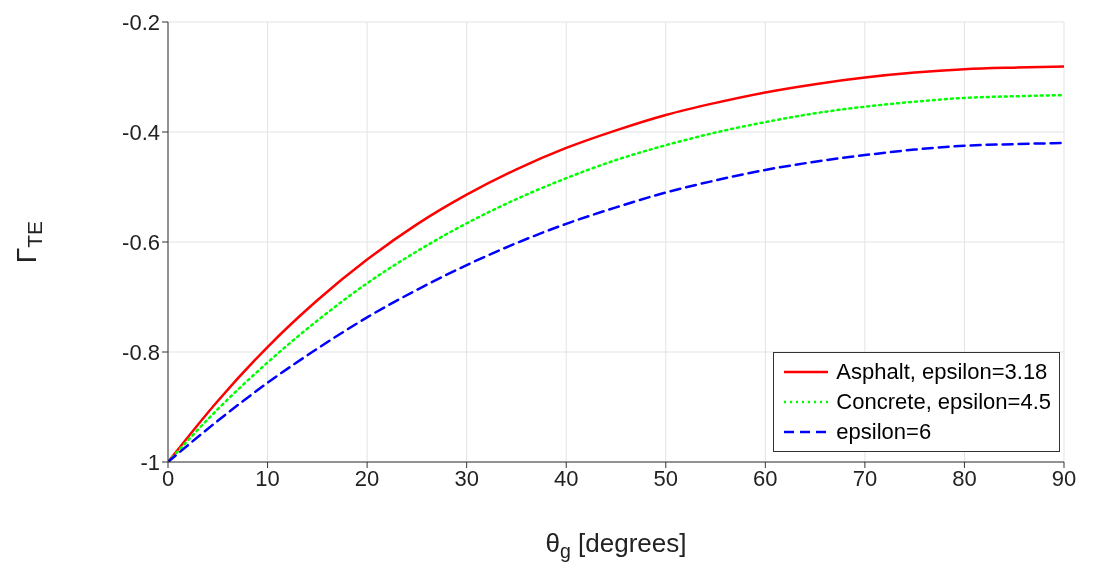 Image resolution: width=1094 pixels, height=572 pixels. I want to click on x-tick-label: 50, so click(666, 478).